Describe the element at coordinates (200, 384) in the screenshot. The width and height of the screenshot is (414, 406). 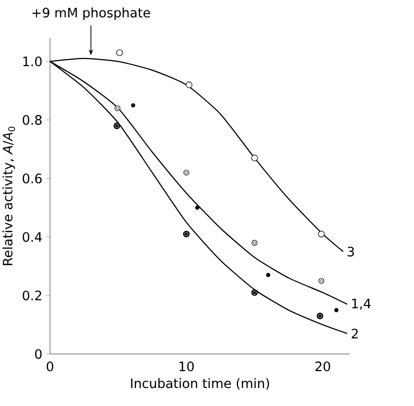
I see `x-axis-title: Incubation time (min)` at that location.